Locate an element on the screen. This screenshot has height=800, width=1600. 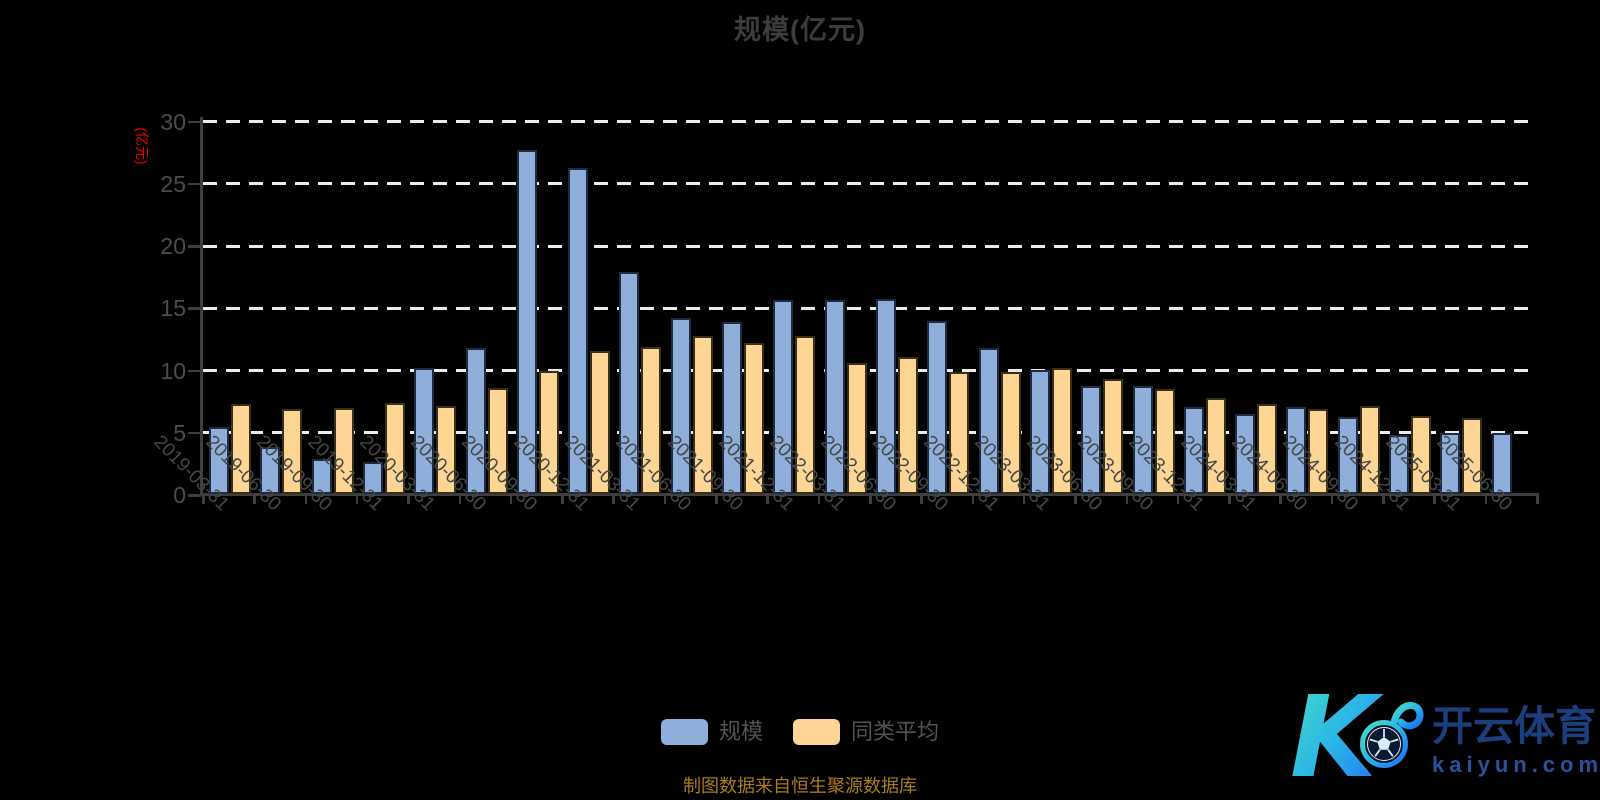
y-axis-label: 30 is located at coordinates (173, 121).